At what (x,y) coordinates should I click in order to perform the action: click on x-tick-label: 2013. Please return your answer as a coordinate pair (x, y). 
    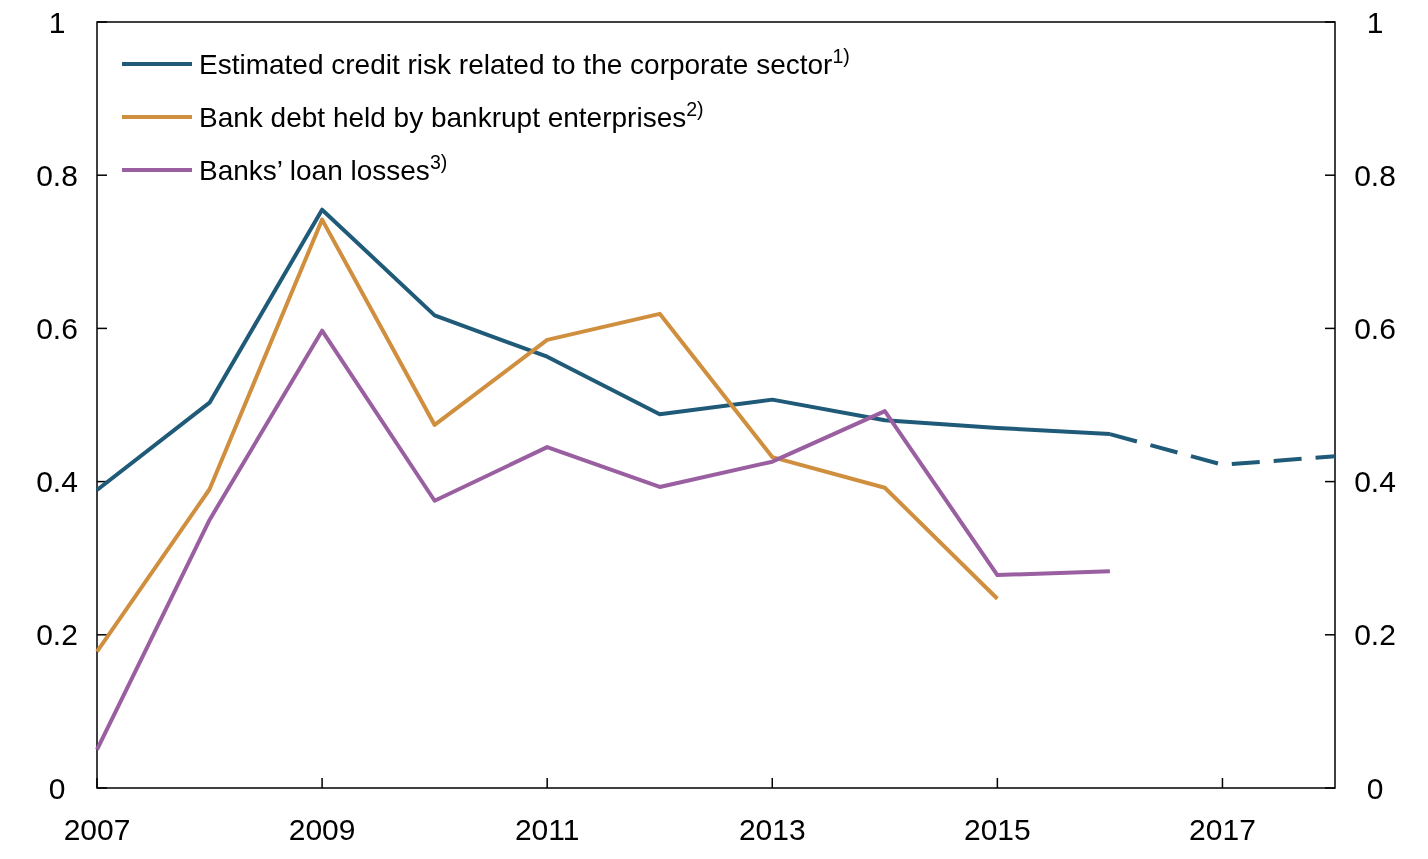
    Looking at the image, I should click on (772, 829).